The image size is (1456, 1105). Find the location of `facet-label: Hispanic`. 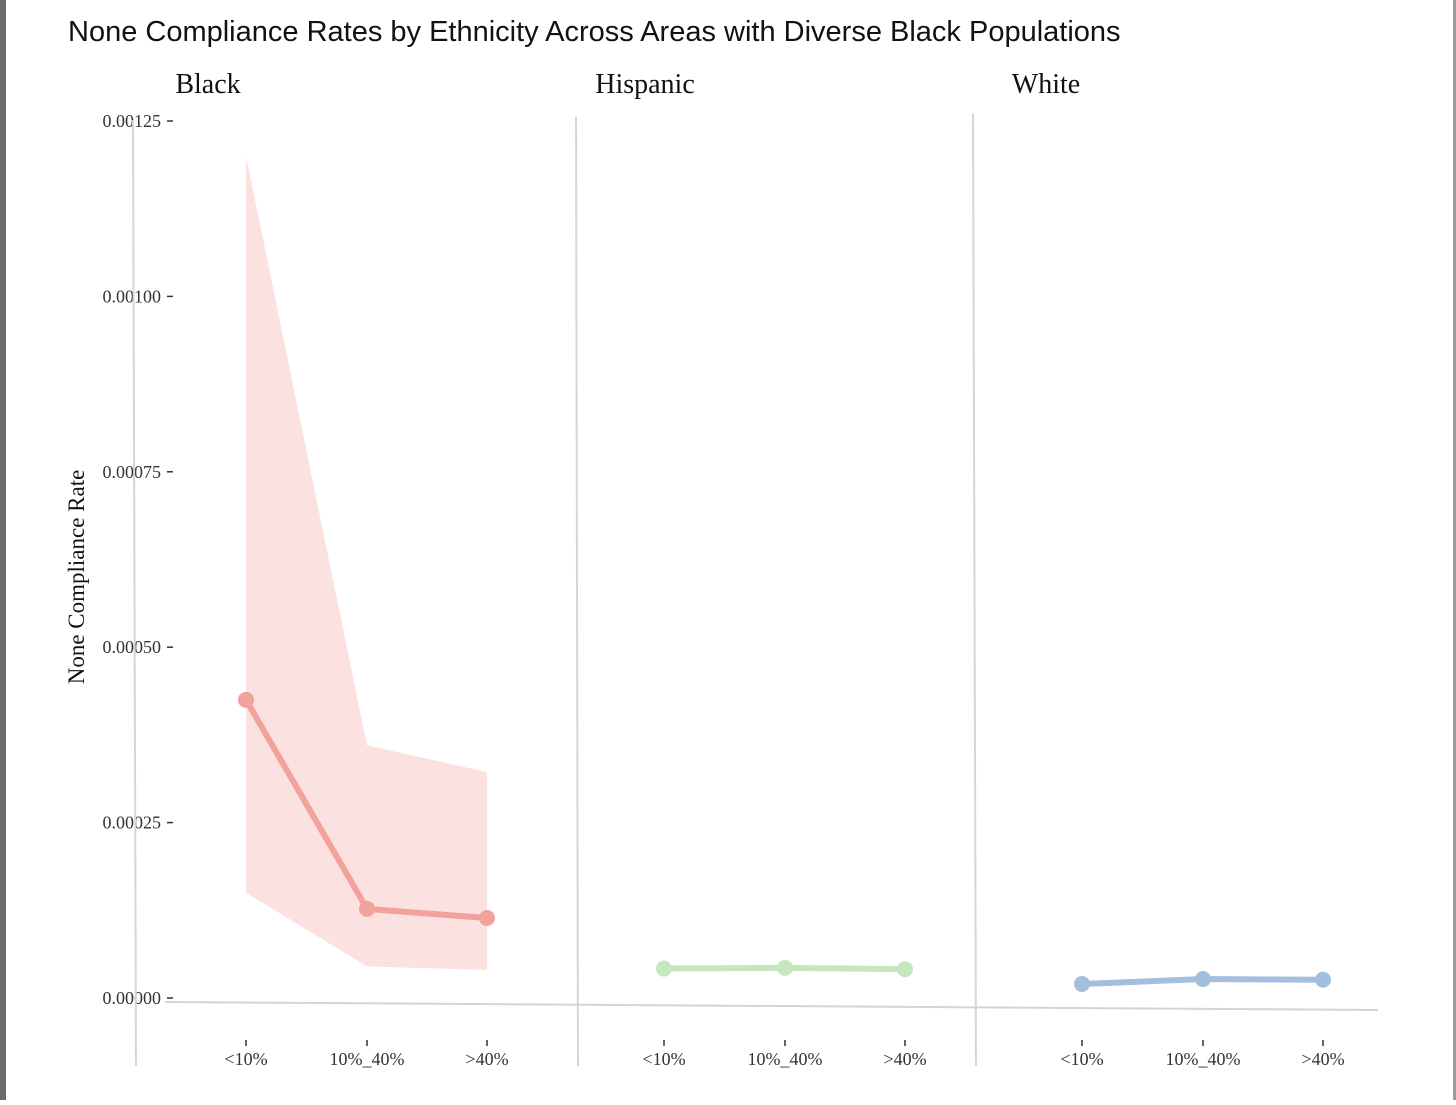

facet-label: Hispanic is located at coordinates (645, 84).